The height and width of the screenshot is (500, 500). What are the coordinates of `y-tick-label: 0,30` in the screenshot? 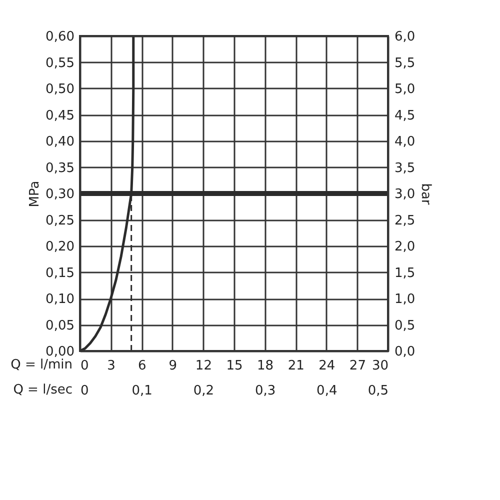 It's located at (60, 194).